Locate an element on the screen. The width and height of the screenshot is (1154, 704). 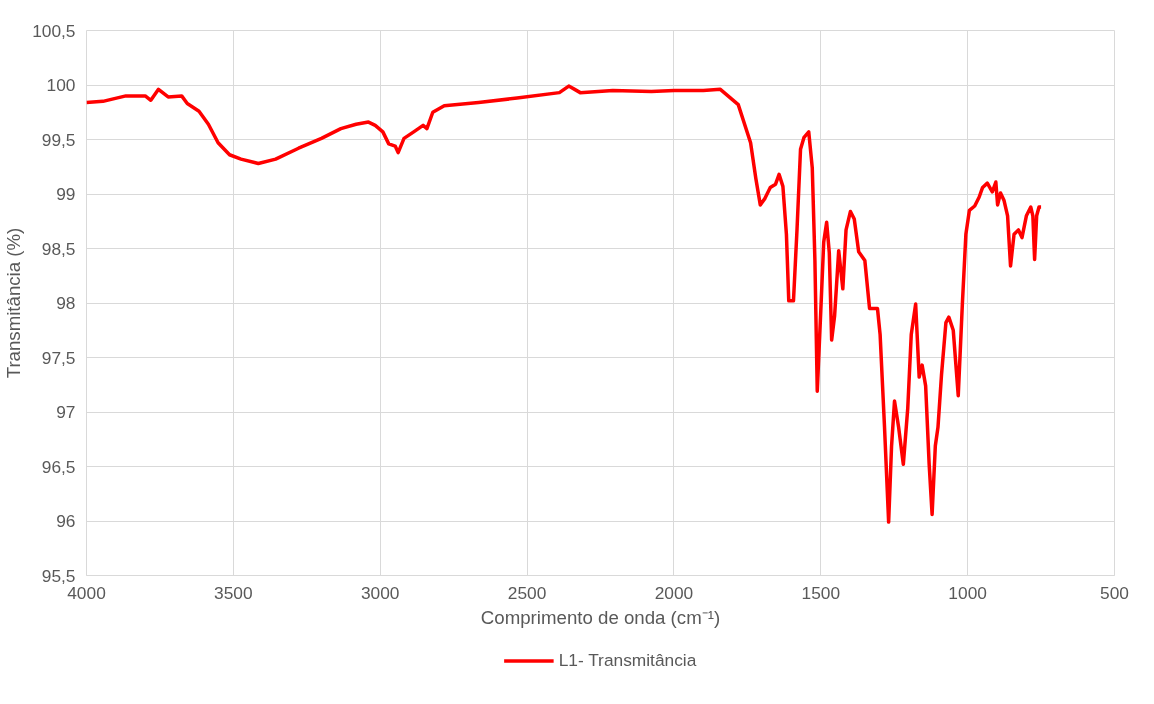
y-tick-label: 97 is located at coordinates (66, 412).